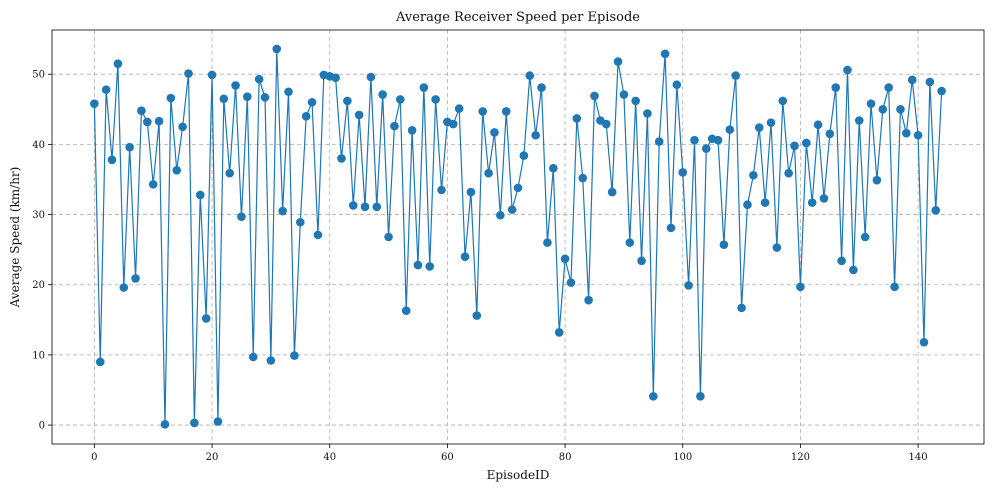 This screenshot has width=993, height=493. Describe the element at coordinates (800, 457) in the screenshot. I see `x-tick-label: 120` at that location.